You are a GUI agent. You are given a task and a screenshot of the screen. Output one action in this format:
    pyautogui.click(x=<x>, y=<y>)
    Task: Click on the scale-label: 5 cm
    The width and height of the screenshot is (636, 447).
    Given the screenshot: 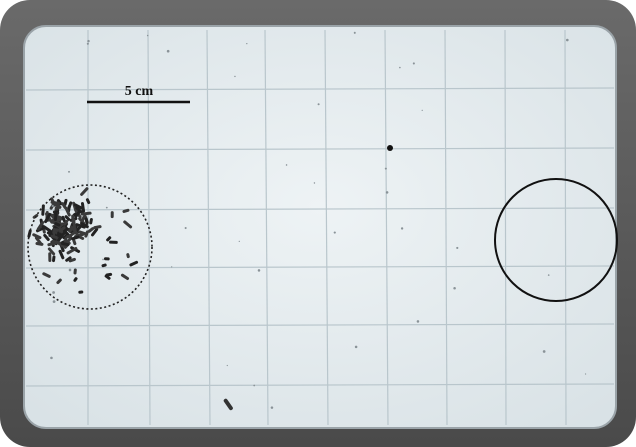 What is the action you would take?
    pyautogui.click(x=139, y=91)
    